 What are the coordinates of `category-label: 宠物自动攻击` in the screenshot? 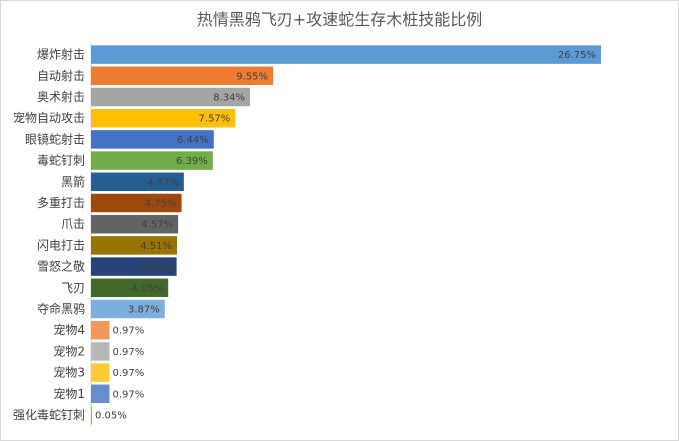 It's located at (49, 117).